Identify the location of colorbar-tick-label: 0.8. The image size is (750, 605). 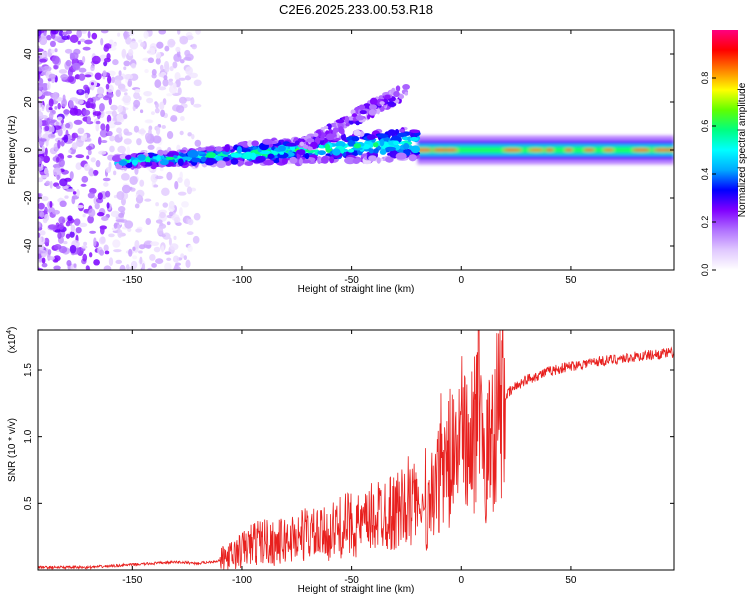
(705, 78).